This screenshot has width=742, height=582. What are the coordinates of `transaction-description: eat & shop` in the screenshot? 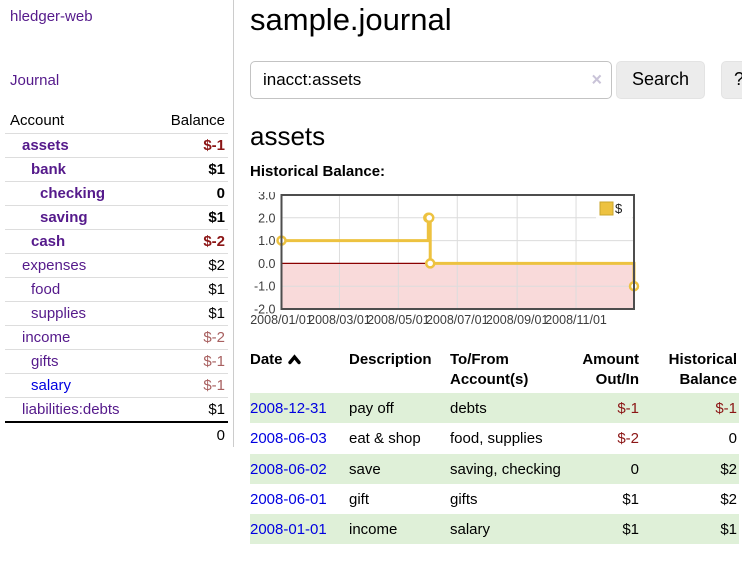 It's located at (385, 439).